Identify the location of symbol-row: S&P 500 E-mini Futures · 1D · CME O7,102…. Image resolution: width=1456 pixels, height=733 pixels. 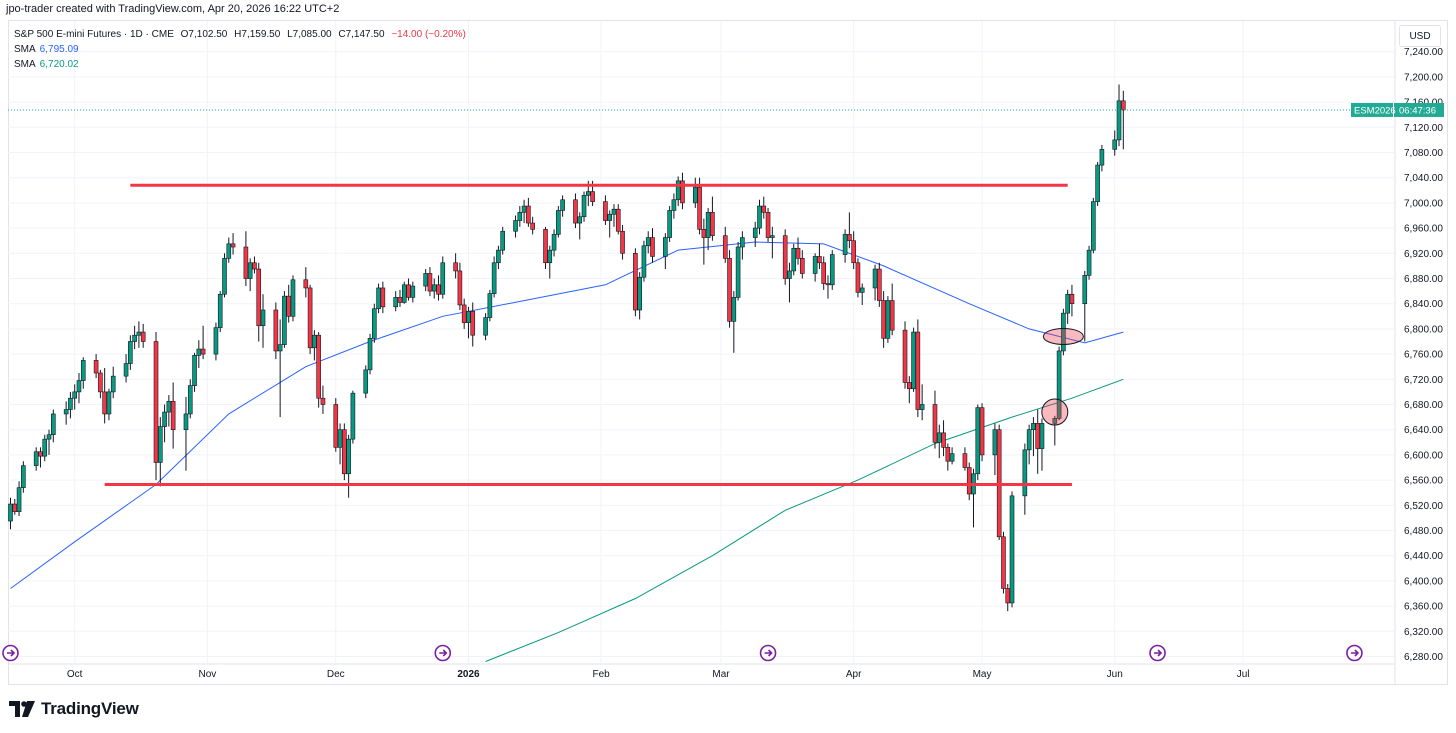
(240, 34).